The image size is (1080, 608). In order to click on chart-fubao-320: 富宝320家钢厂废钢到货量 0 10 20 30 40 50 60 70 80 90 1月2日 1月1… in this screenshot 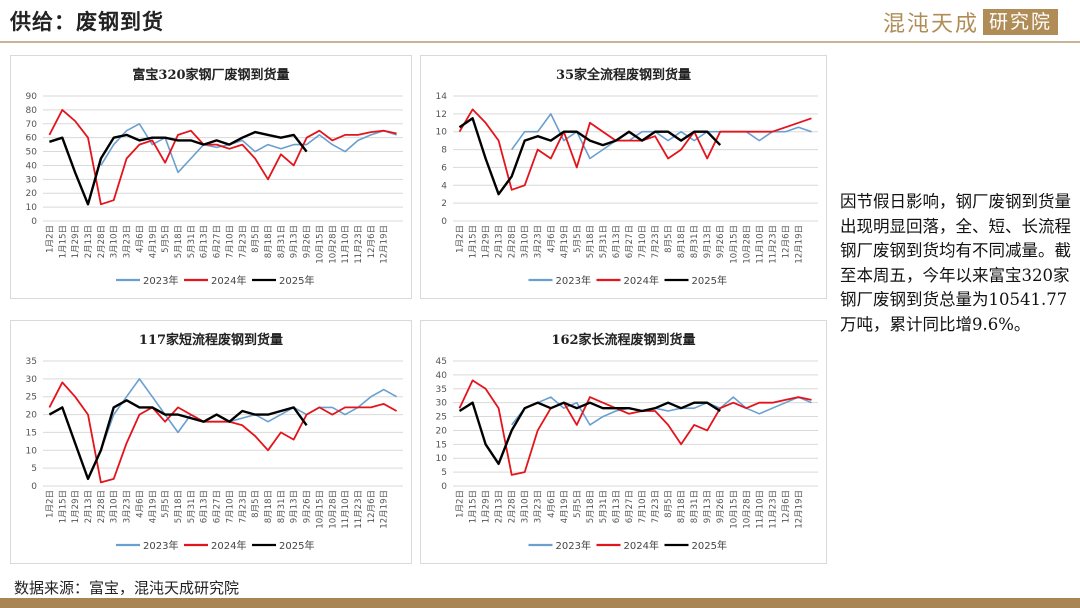, I will do `click(211, 177)`.